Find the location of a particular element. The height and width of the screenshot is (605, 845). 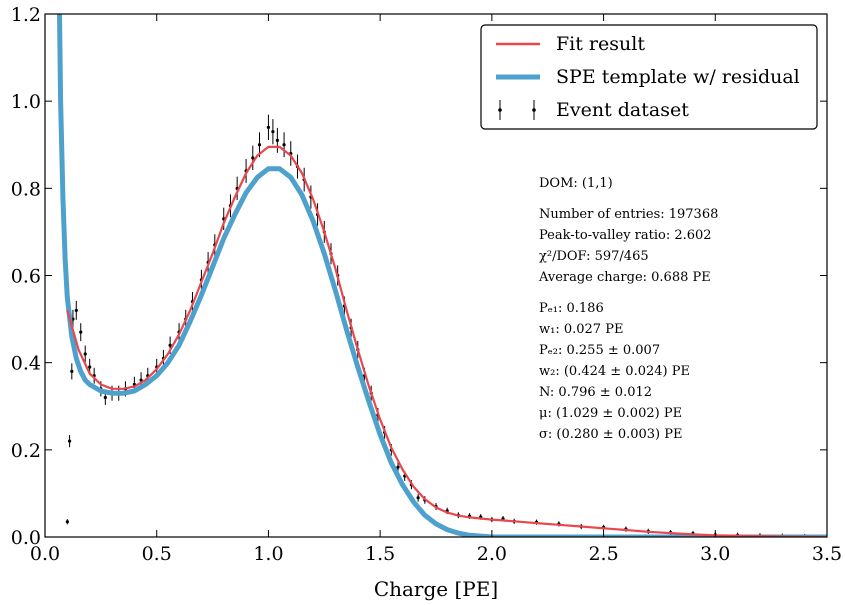

x-tick-label: 3.0 is located at coordinates (715, 554).